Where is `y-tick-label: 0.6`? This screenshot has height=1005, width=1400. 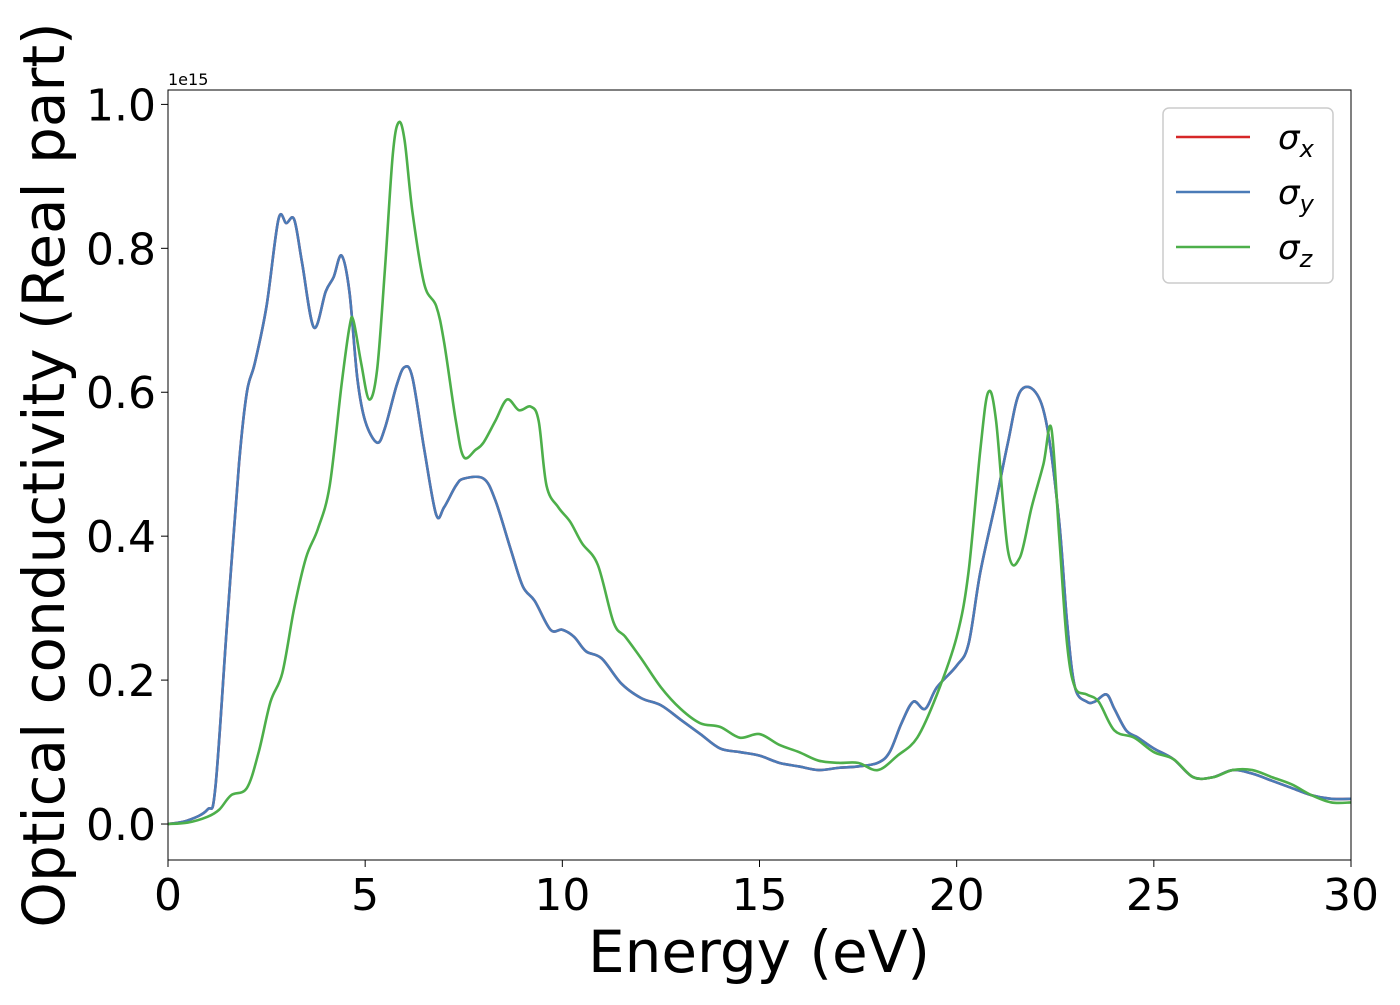 y-tick-label: 0.6 is located at coordinates (121, 393).